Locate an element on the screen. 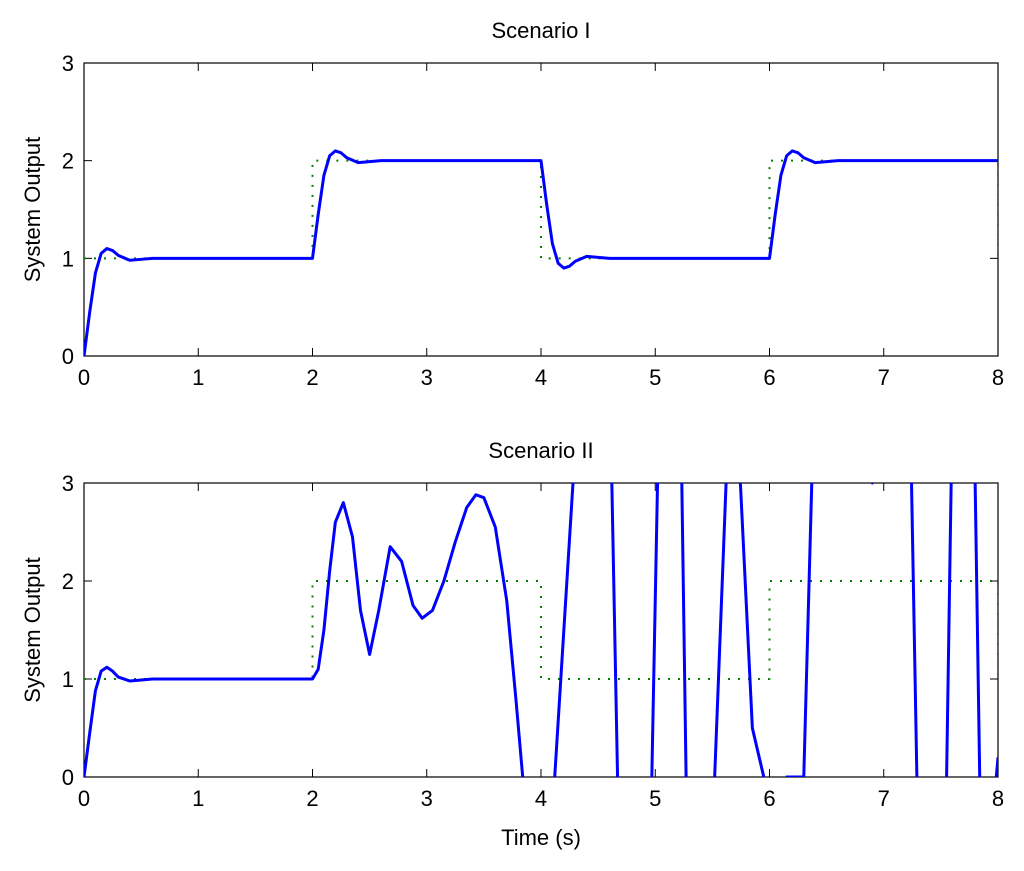  reference-series is located at coordinates (541, 630).